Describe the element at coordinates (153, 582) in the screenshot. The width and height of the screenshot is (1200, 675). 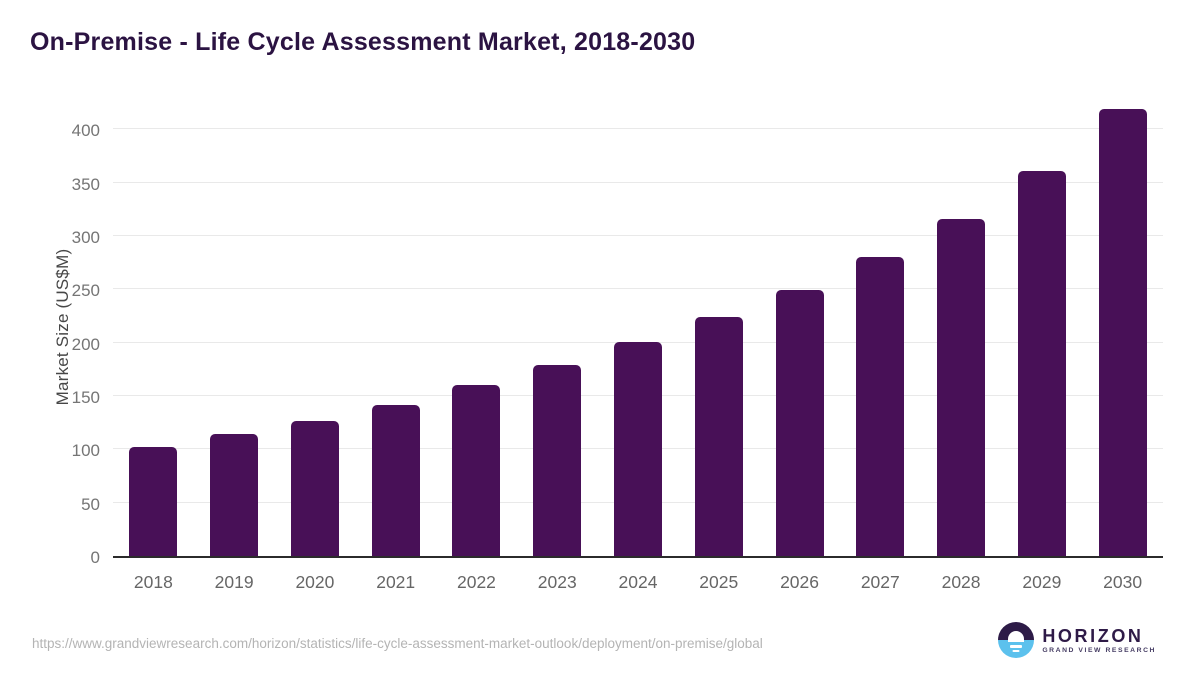
I see `x-tick-label: 2018` at that location.